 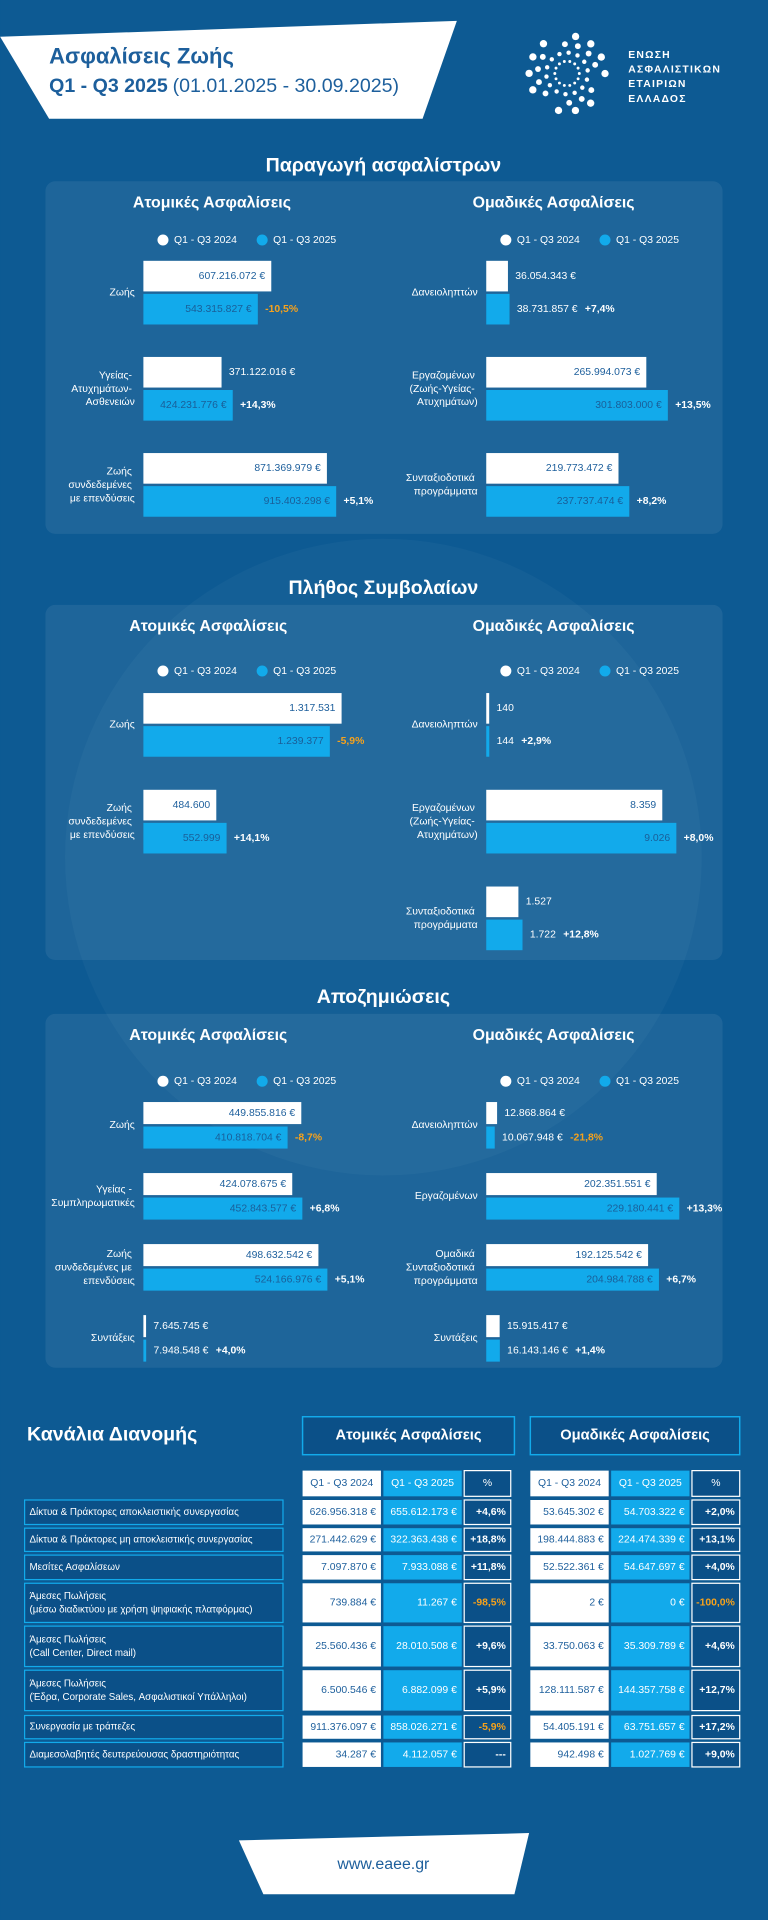 I want to click on cell: +11,8%, so click(x=488, y=1567).